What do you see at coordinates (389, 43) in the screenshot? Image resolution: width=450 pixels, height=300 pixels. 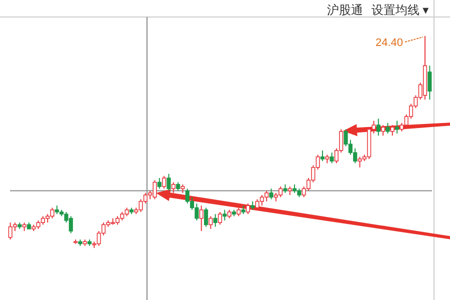 I see `annotation: 24.40` at bounding box center [389, 43].